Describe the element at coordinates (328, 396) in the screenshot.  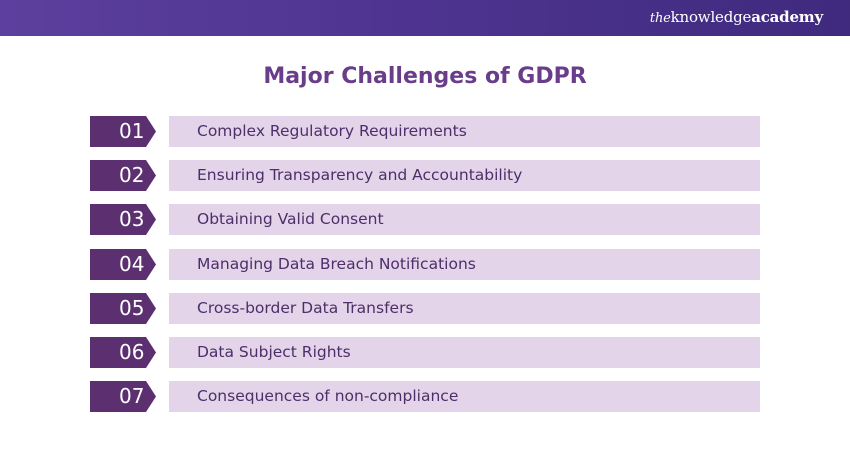
I see `challenge-label: Consequences of non-compliance` at that location.